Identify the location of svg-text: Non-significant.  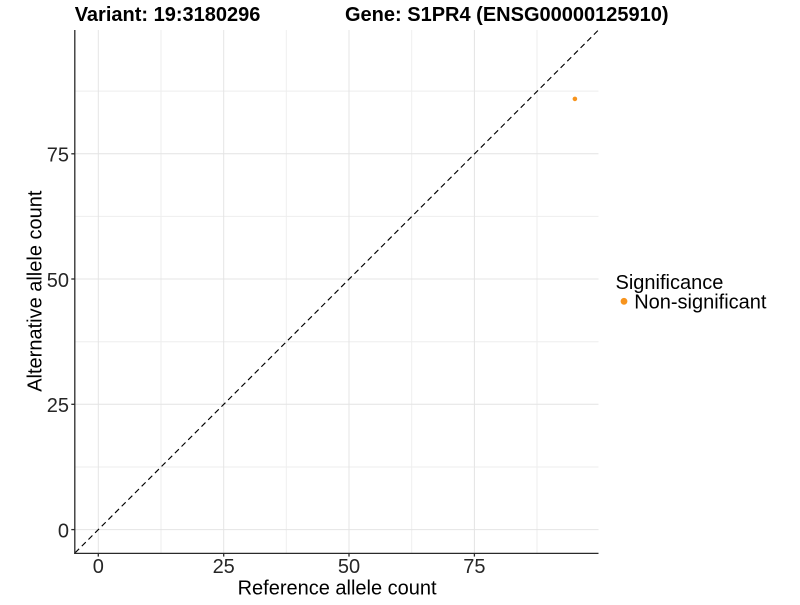
(700, 303).